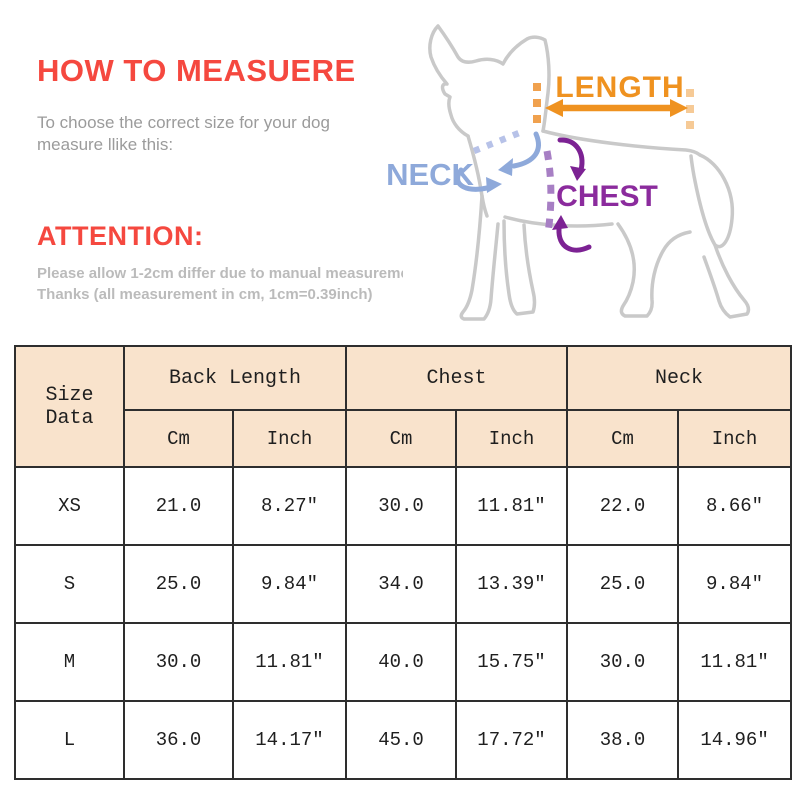 The height and width of the screenshot is (800, 800). I want to click on table-row-m: M 30.0 11.81″ 40.0 15.75″ 30.0 11.81″, so click(403, 662).